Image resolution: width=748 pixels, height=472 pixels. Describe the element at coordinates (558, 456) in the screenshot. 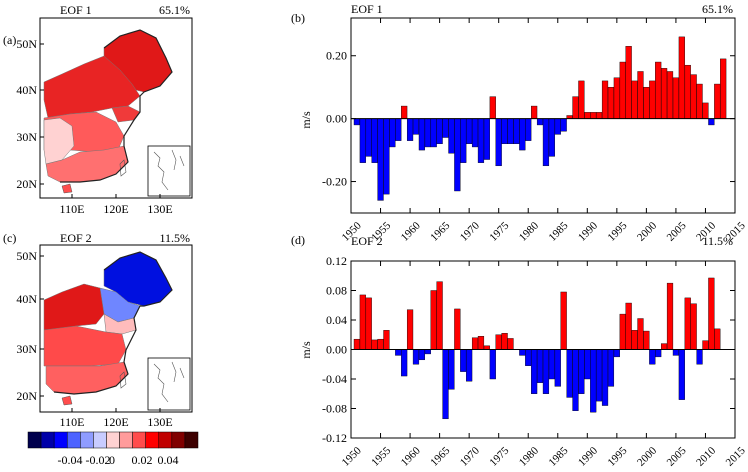

I see `x-tick-label: 1985` at that location.